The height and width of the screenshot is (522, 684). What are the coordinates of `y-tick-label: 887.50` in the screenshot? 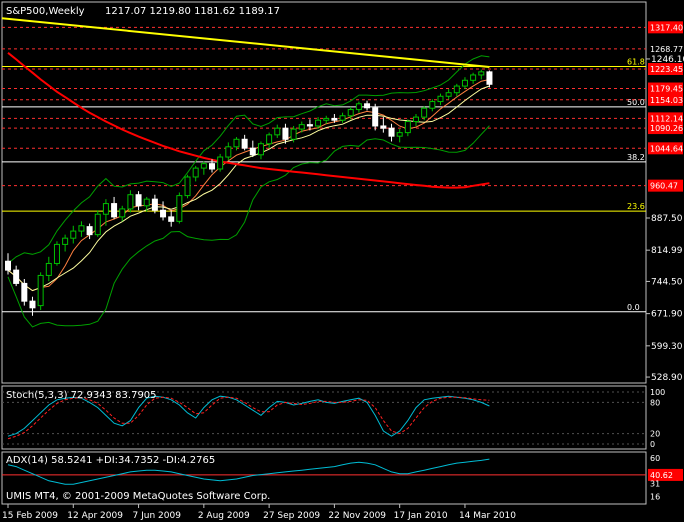 It's located at (667, 219).